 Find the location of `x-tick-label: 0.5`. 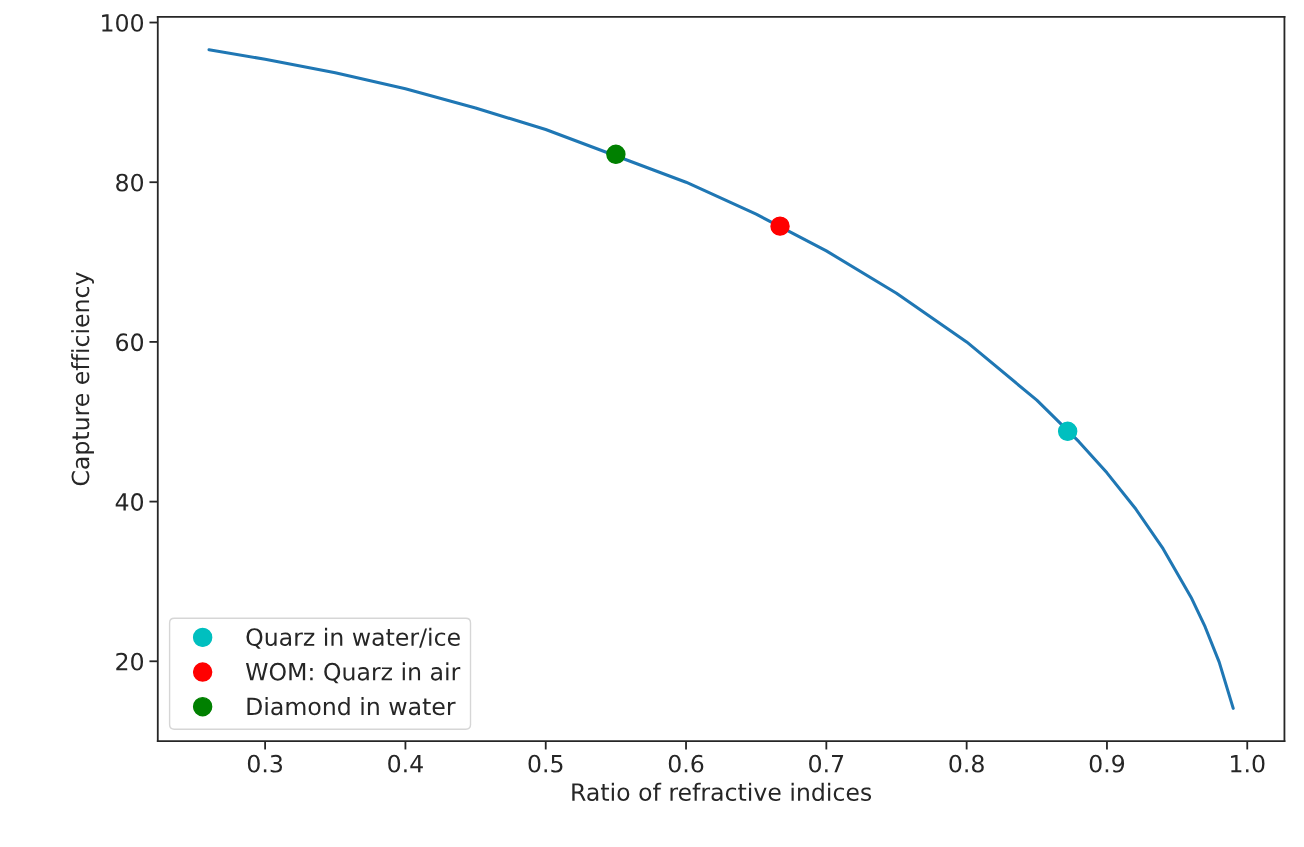

x-tick-label: 0.5 is located at coordinates (545, 763).